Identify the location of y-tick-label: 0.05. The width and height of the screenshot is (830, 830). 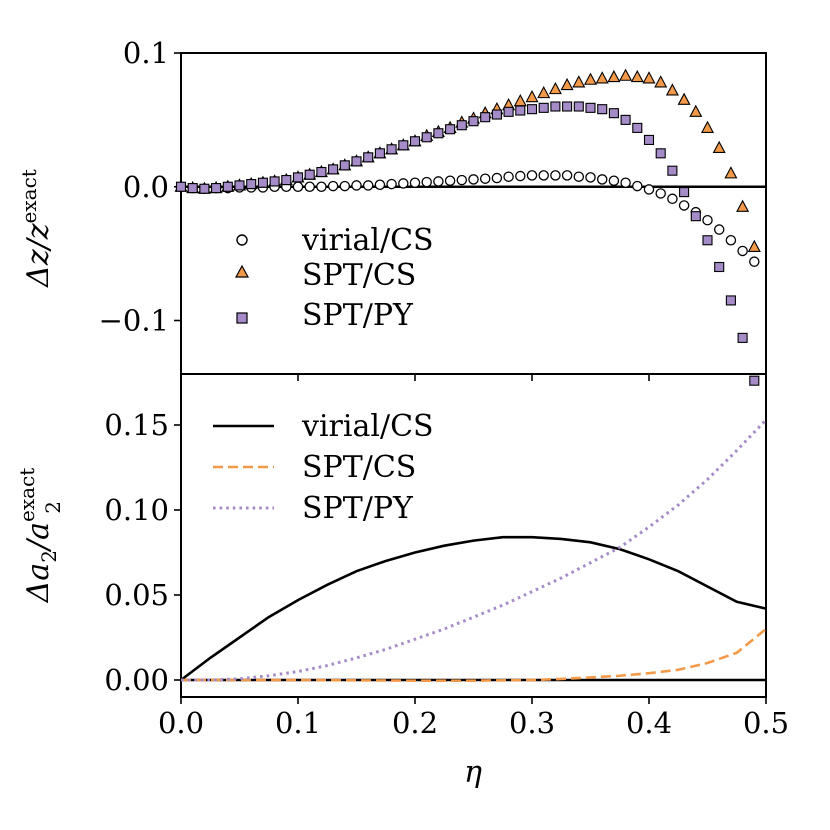
(136, 595).